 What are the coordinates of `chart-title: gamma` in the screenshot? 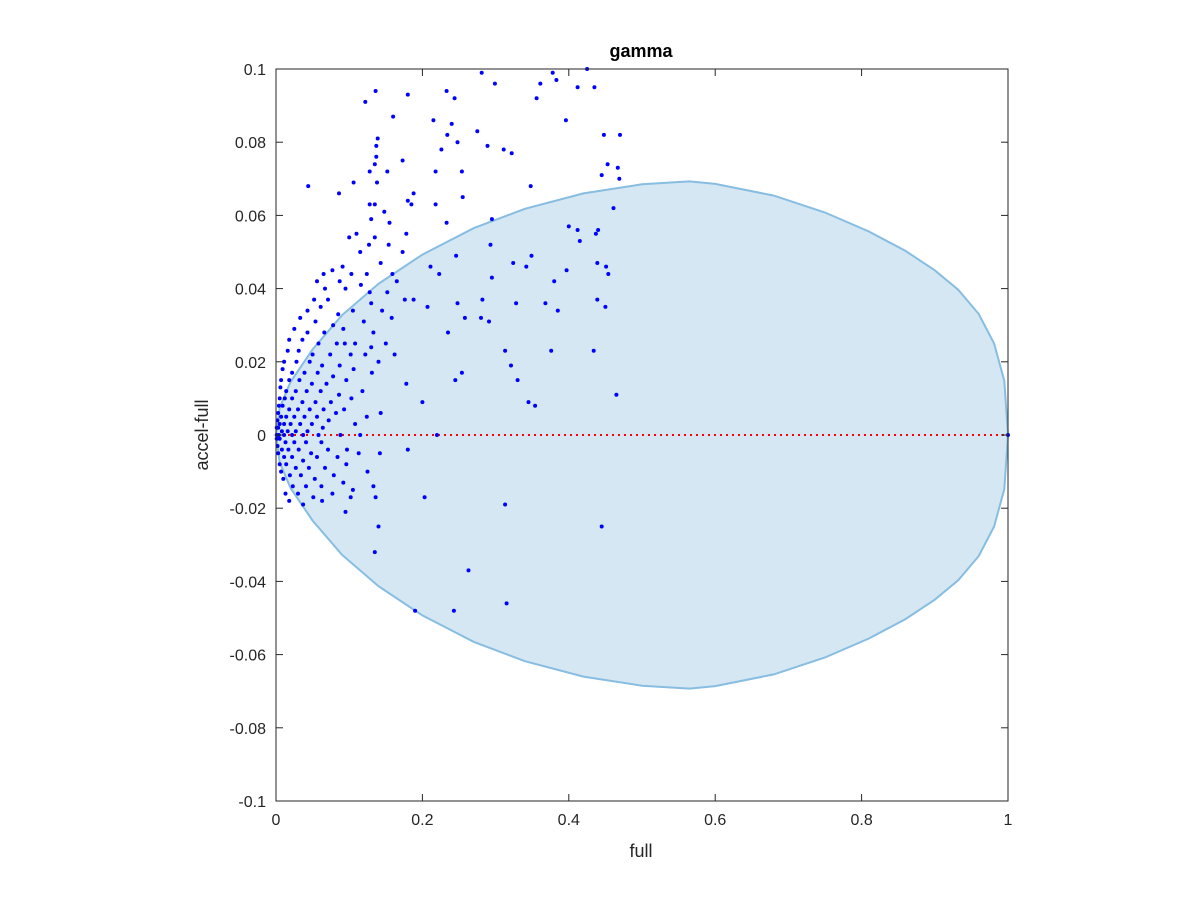 It's located at (641, 51).